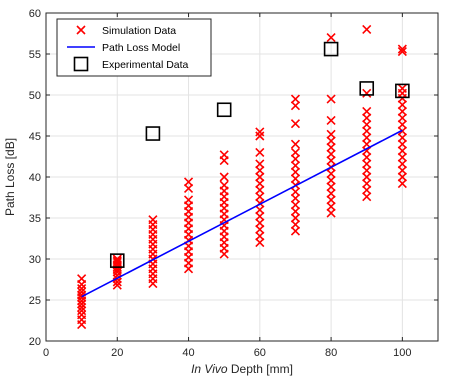  Describe the element at coordinates (35, 301) in the screenshot. I see `y-tick-label: 25` at that location.